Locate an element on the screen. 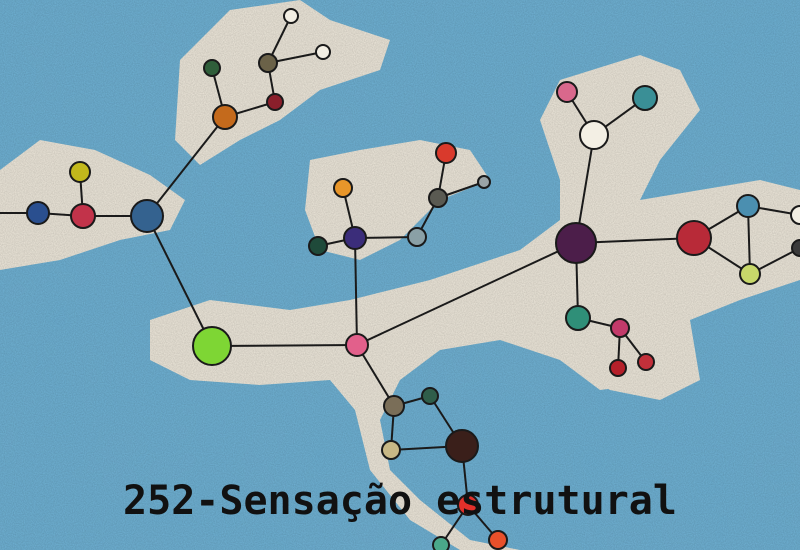 This screenshot has width=800, height=550. artwork-caption: 252-Sensação estrutural is located at coordinates (400, 501).